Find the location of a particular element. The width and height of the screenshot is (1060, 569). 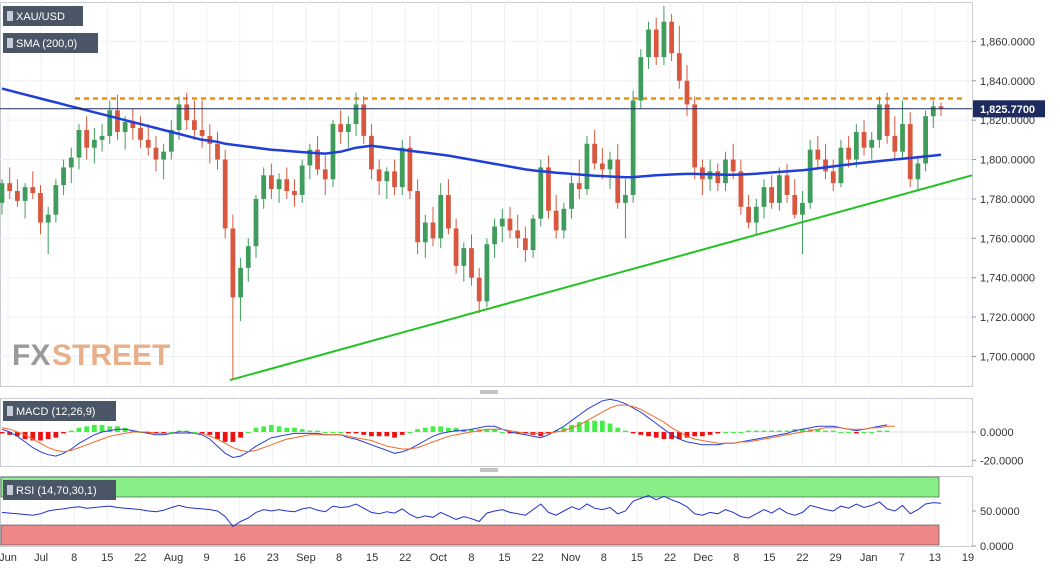

x-tick-label: Nov is located at coordinates (571, 558).